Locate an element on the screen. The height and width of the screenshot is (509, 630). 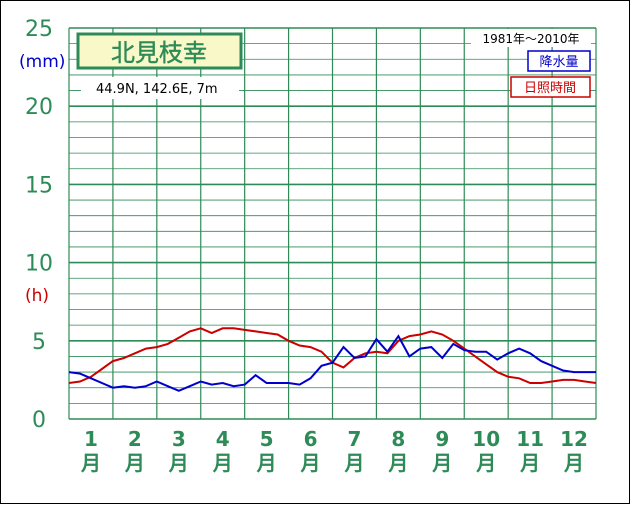
x-tick-label: 5 is located at coordinates (267, 439).